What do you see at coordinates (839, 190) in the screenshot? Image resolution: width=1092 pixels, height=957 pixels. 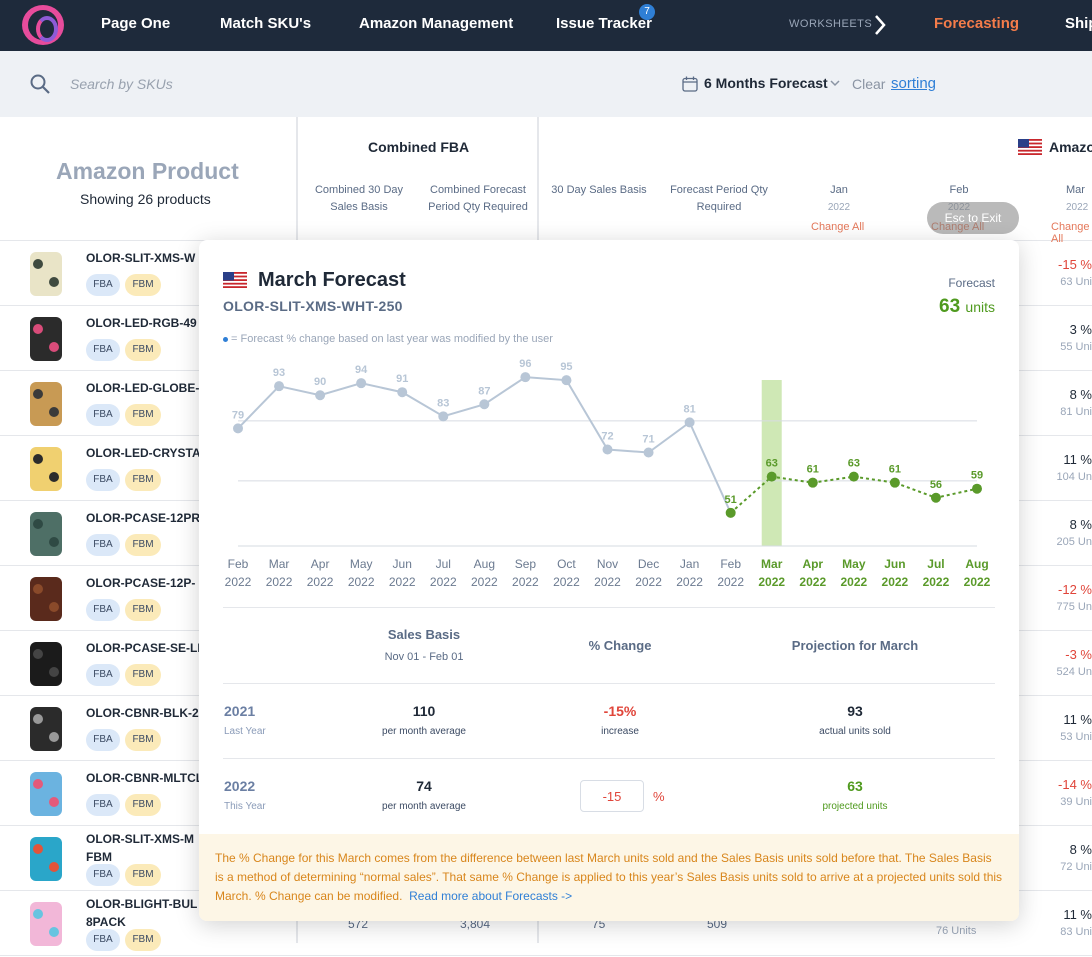 I see `month-jan-header: Jan` at bounding box center [839, 190].